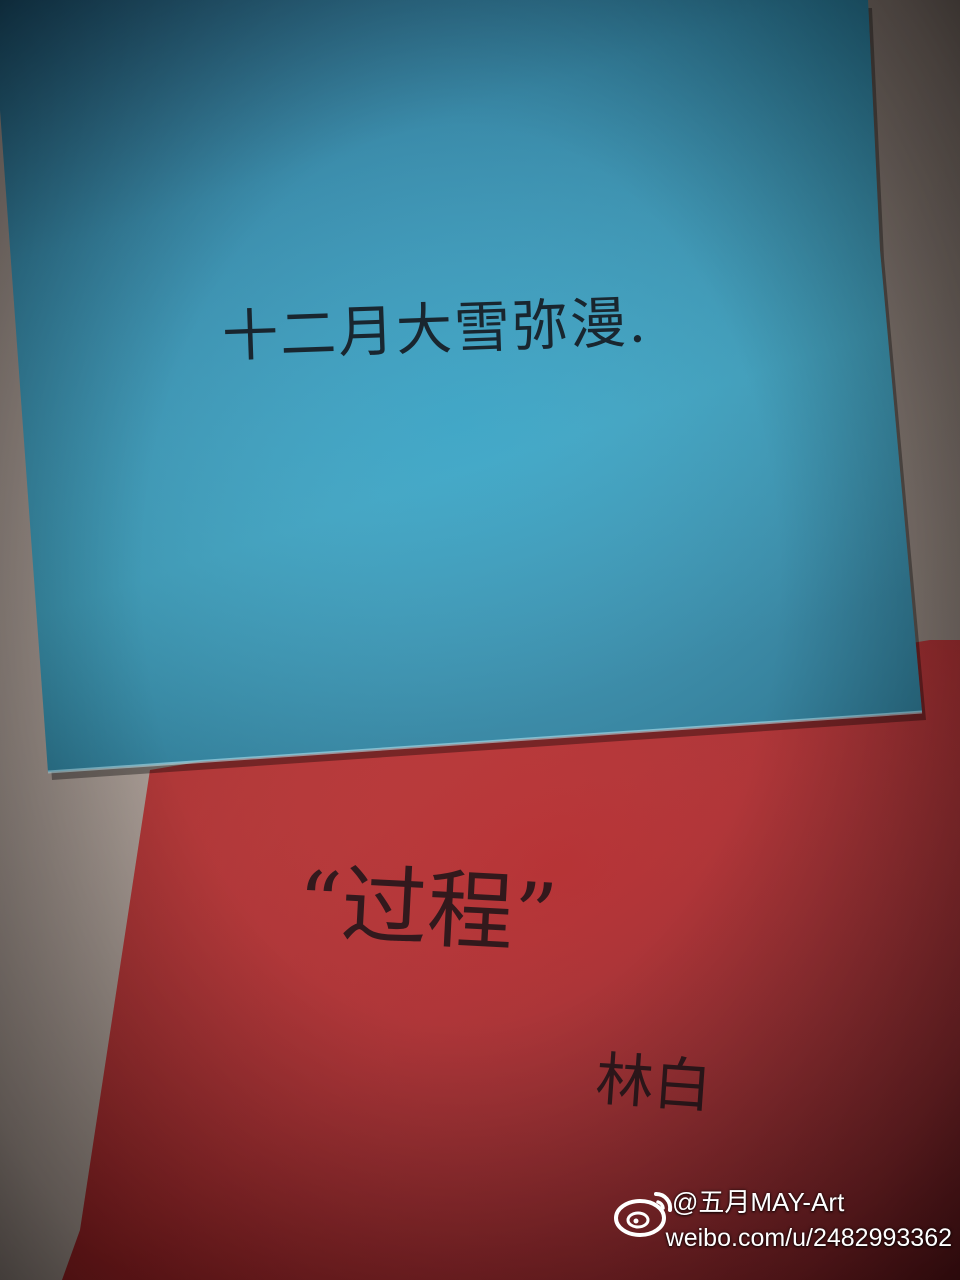 This screenshot has height=1280, width=960. Describe the element at coordinates (758, 1202) in the screenshot. I see `watermark-handle: @五月MAY-Art` at that location.